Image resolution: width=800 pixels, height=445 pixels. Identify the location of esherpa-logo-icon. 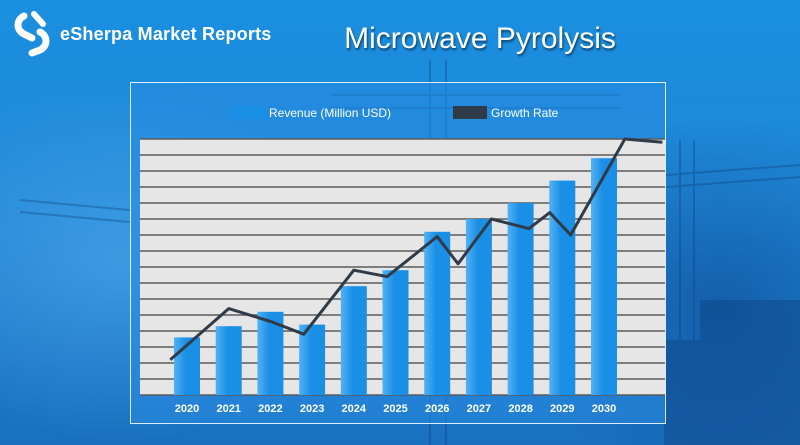
(32, 34).